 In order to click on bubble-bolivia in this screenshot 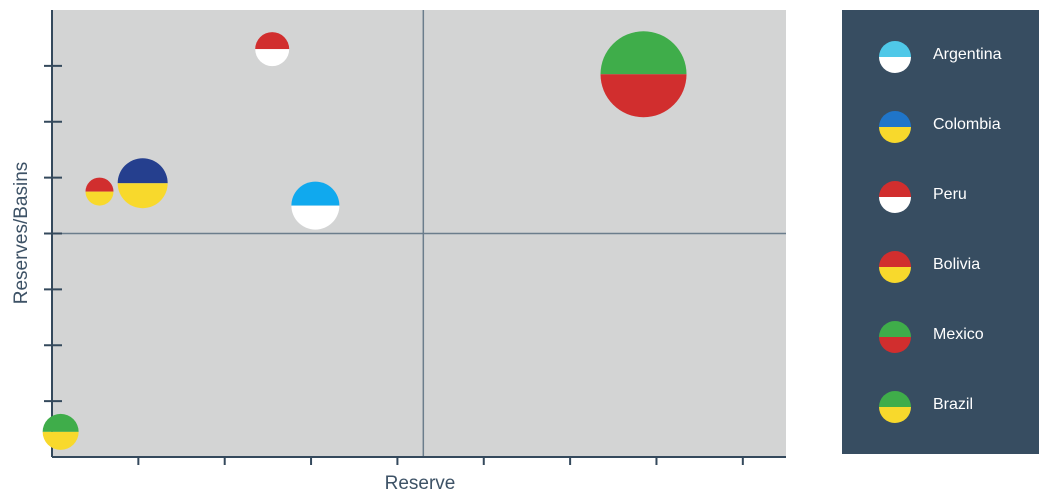, I will do `click(99, 191)`.